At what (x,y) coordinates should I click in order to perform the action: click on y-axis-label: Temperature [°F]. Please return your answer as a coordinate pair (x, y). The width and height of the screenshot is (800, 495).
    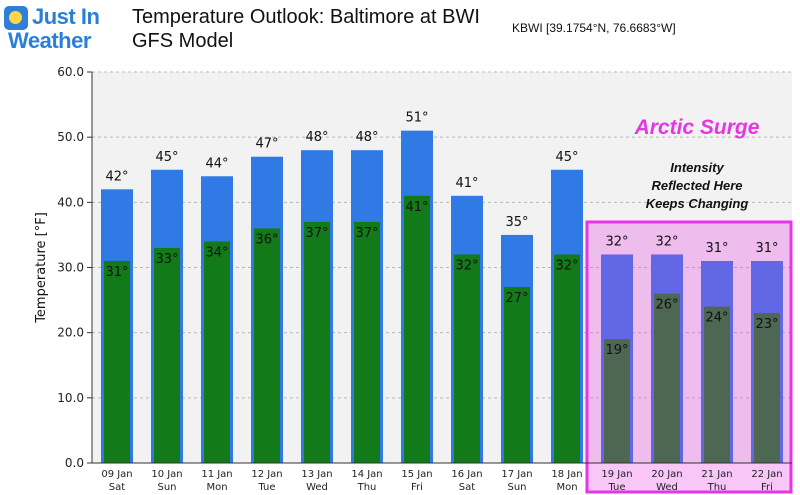
    Looking at the image, I should click on (41, 268).